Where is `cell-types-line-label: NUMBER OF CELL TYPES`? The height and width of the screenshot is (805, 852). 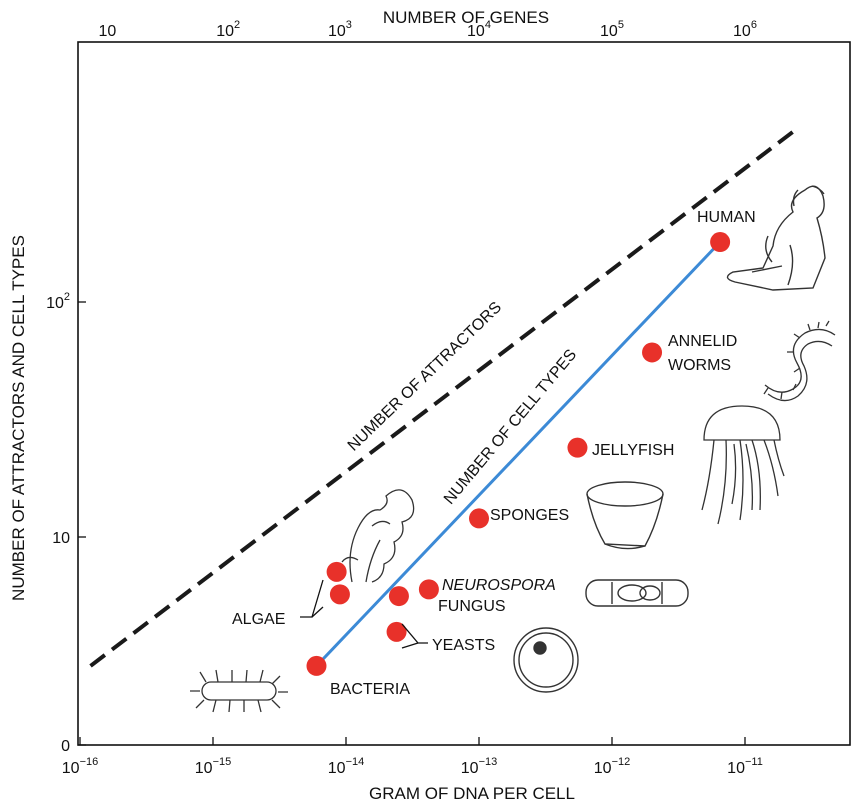 cell-types-line-label: NUMBER OF CELL TYPES is located at coordinates (510, 426).